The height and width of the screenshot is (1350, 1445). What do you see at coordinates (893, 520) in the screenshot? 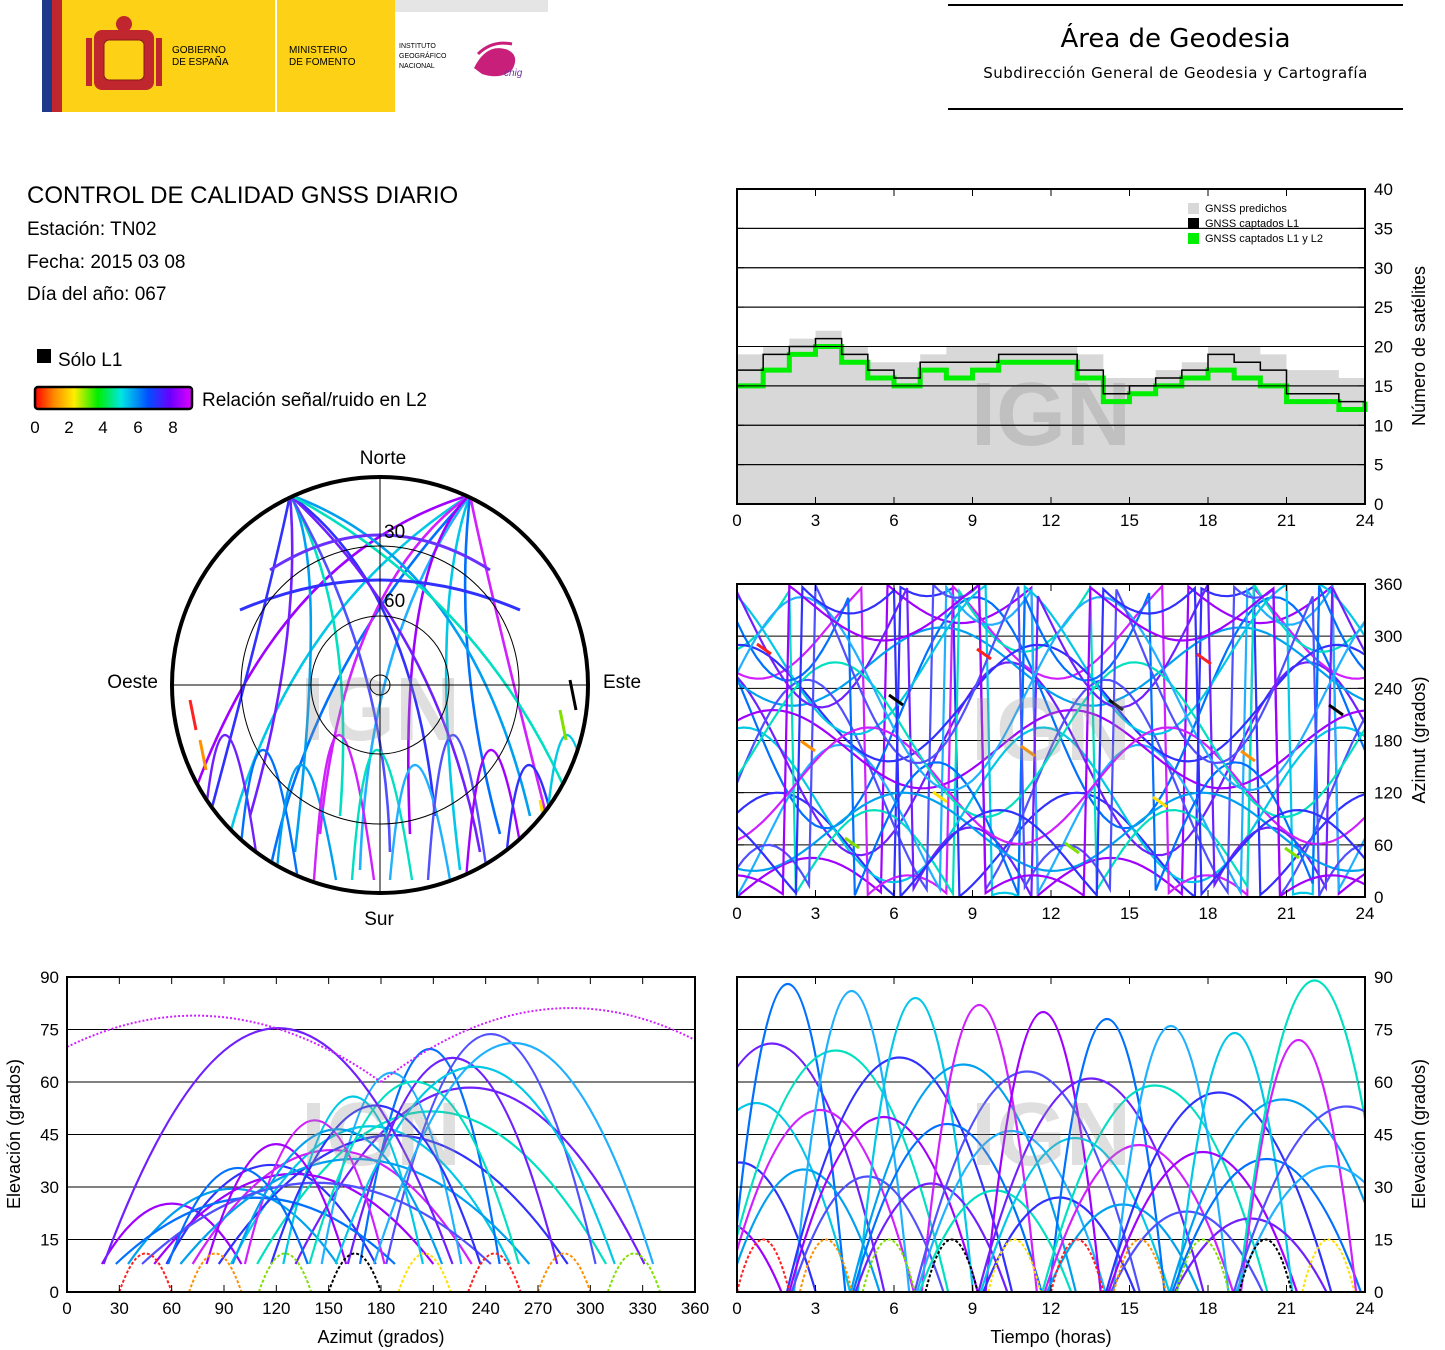
I see `x-tick-label: 6` at bounding box center [893, 520].